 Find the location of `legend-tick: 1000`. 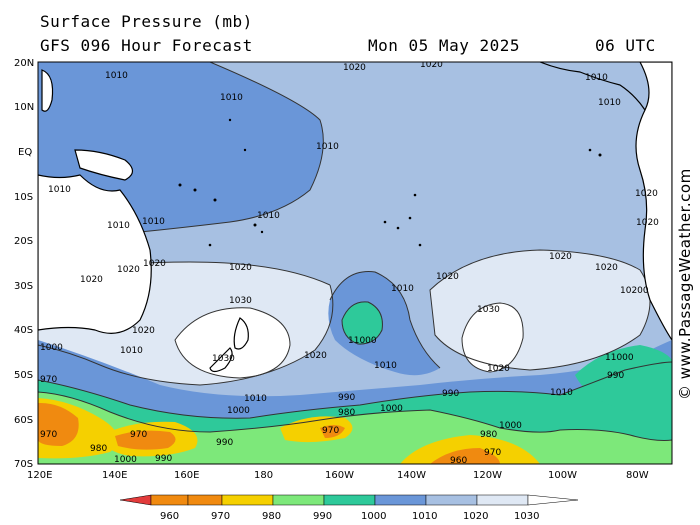

legend-tick: 1000 is located at coordinates (373, 516).